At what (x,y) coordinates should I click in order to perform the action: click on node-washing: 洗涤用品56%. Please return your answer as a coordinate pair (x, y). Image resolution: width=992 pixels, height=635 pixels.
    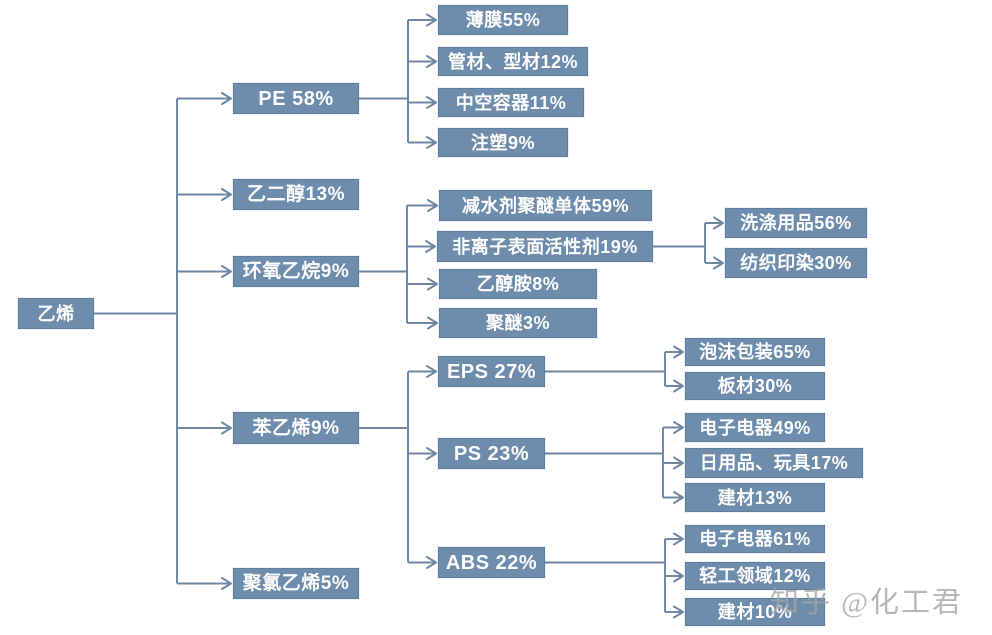
    Looking at the image, I should click on (796, 223).